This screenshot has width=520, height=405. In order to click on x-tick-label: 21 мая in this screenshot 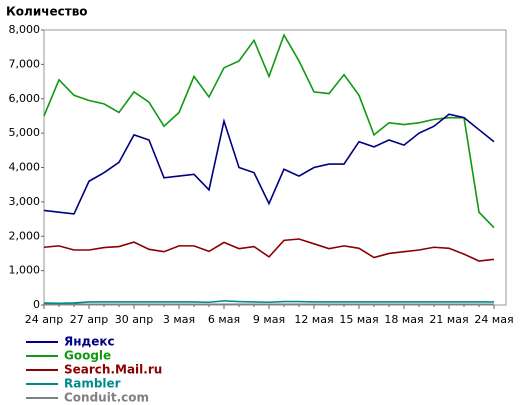, I will do `click(448, 319)`.